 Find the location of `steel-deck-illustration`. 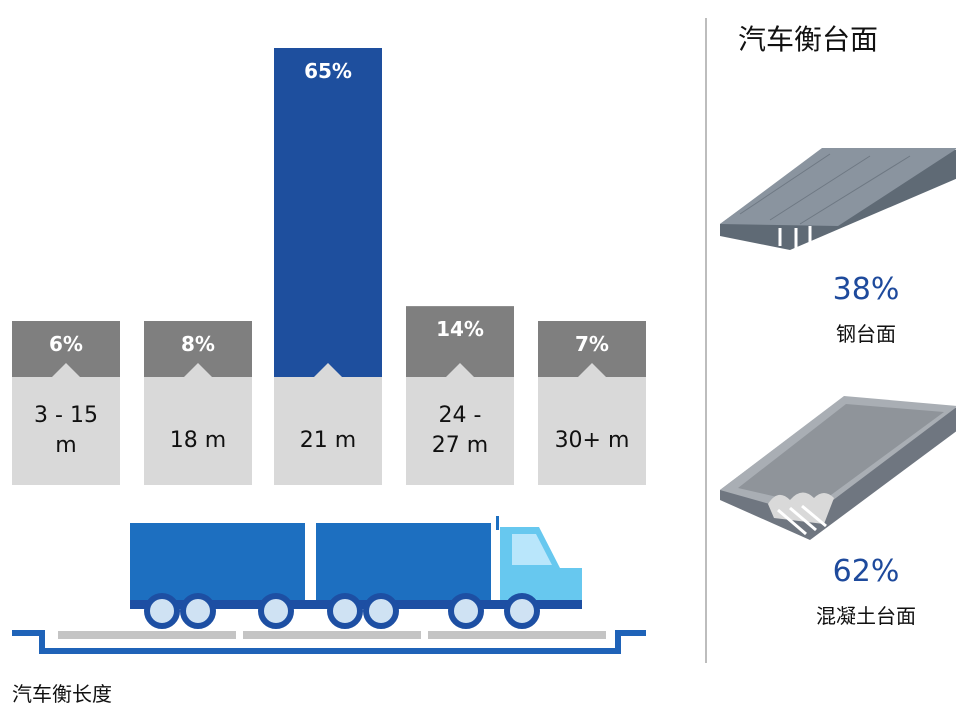

steel-deck-illustration is located at coordinates (838, 200).